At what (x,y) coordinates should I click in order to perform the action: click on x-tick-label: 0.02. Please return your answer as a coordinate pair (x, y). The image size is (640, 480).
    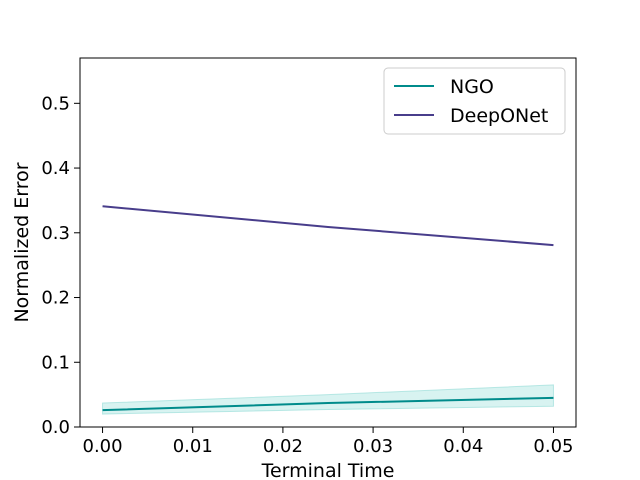
    Looking at the image, I should click on (283, 446).